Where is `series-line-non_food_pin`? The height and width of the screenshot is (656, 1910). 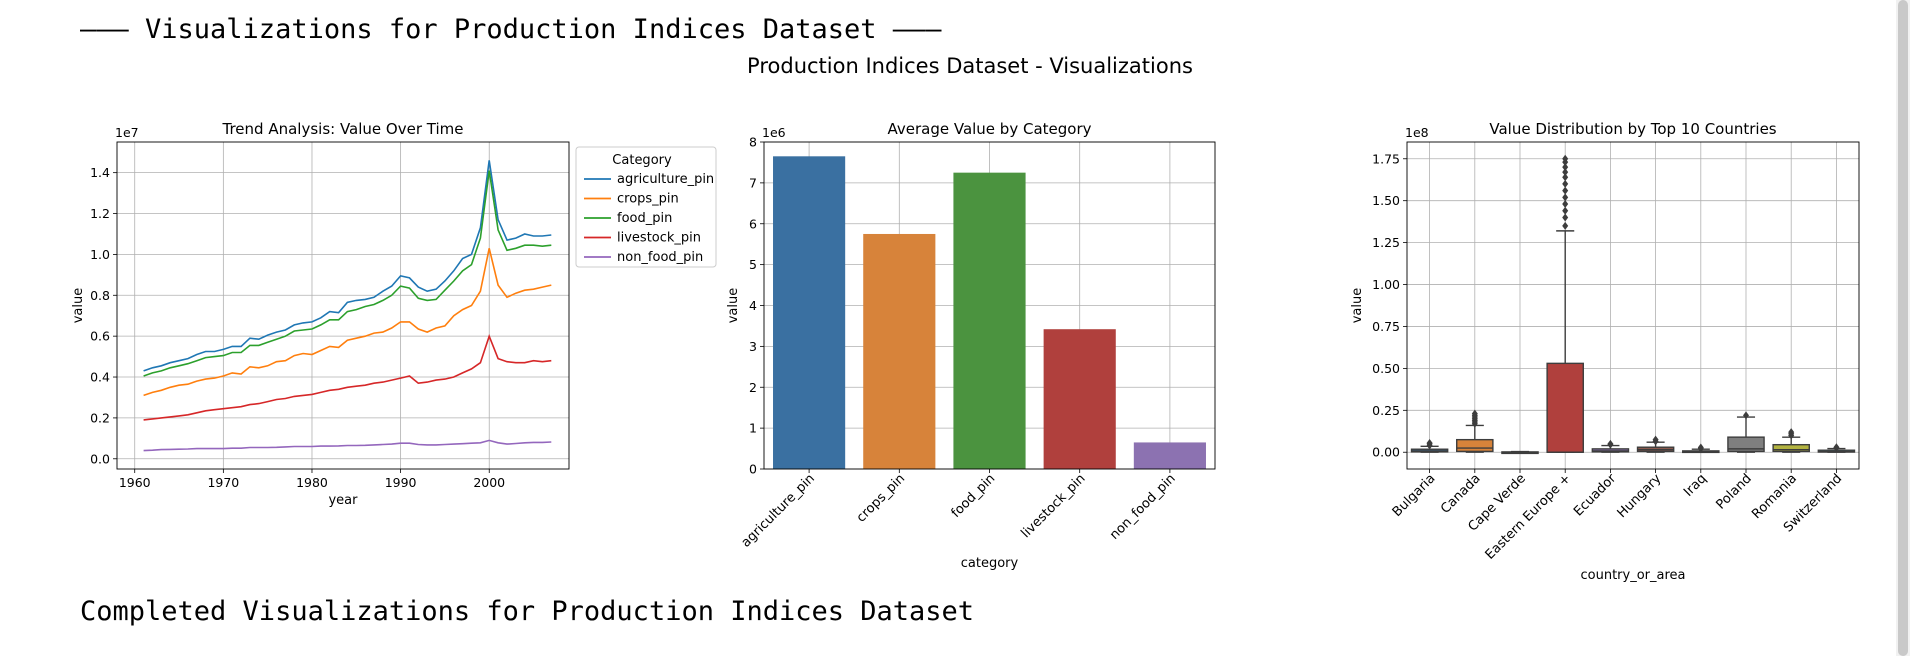
series-line-non_food_pin is located at coordinates (347, 445).